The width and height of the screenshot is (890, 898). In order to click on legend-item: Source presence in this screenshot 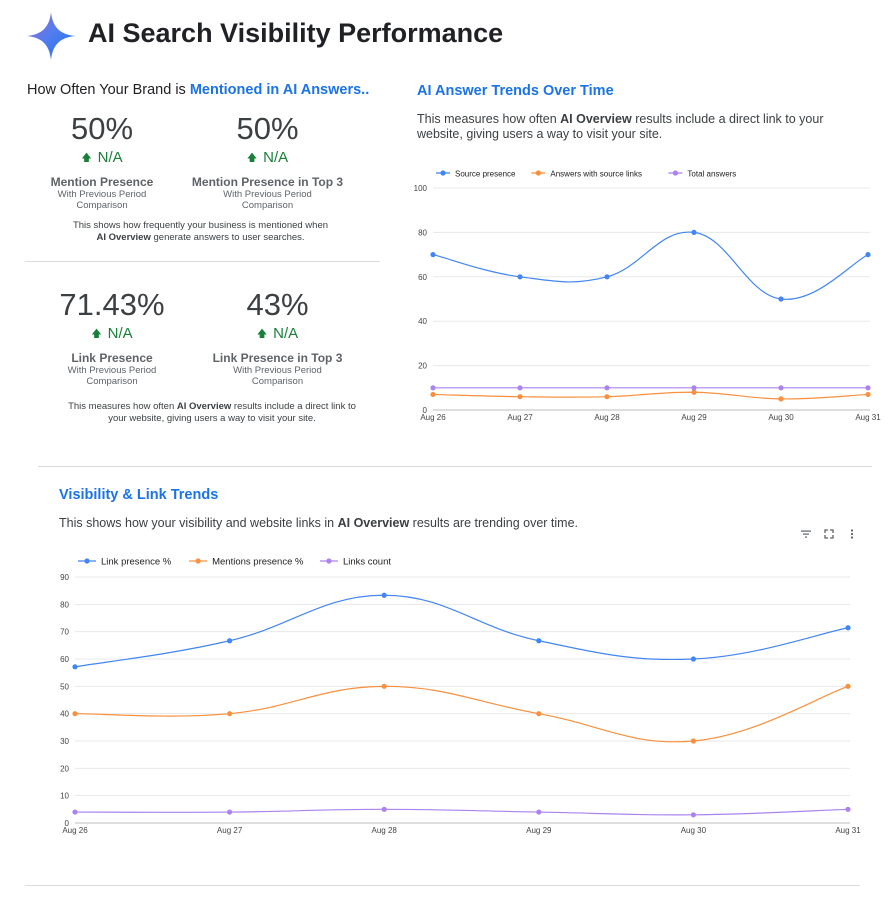, I will do `click(476, 174)`.